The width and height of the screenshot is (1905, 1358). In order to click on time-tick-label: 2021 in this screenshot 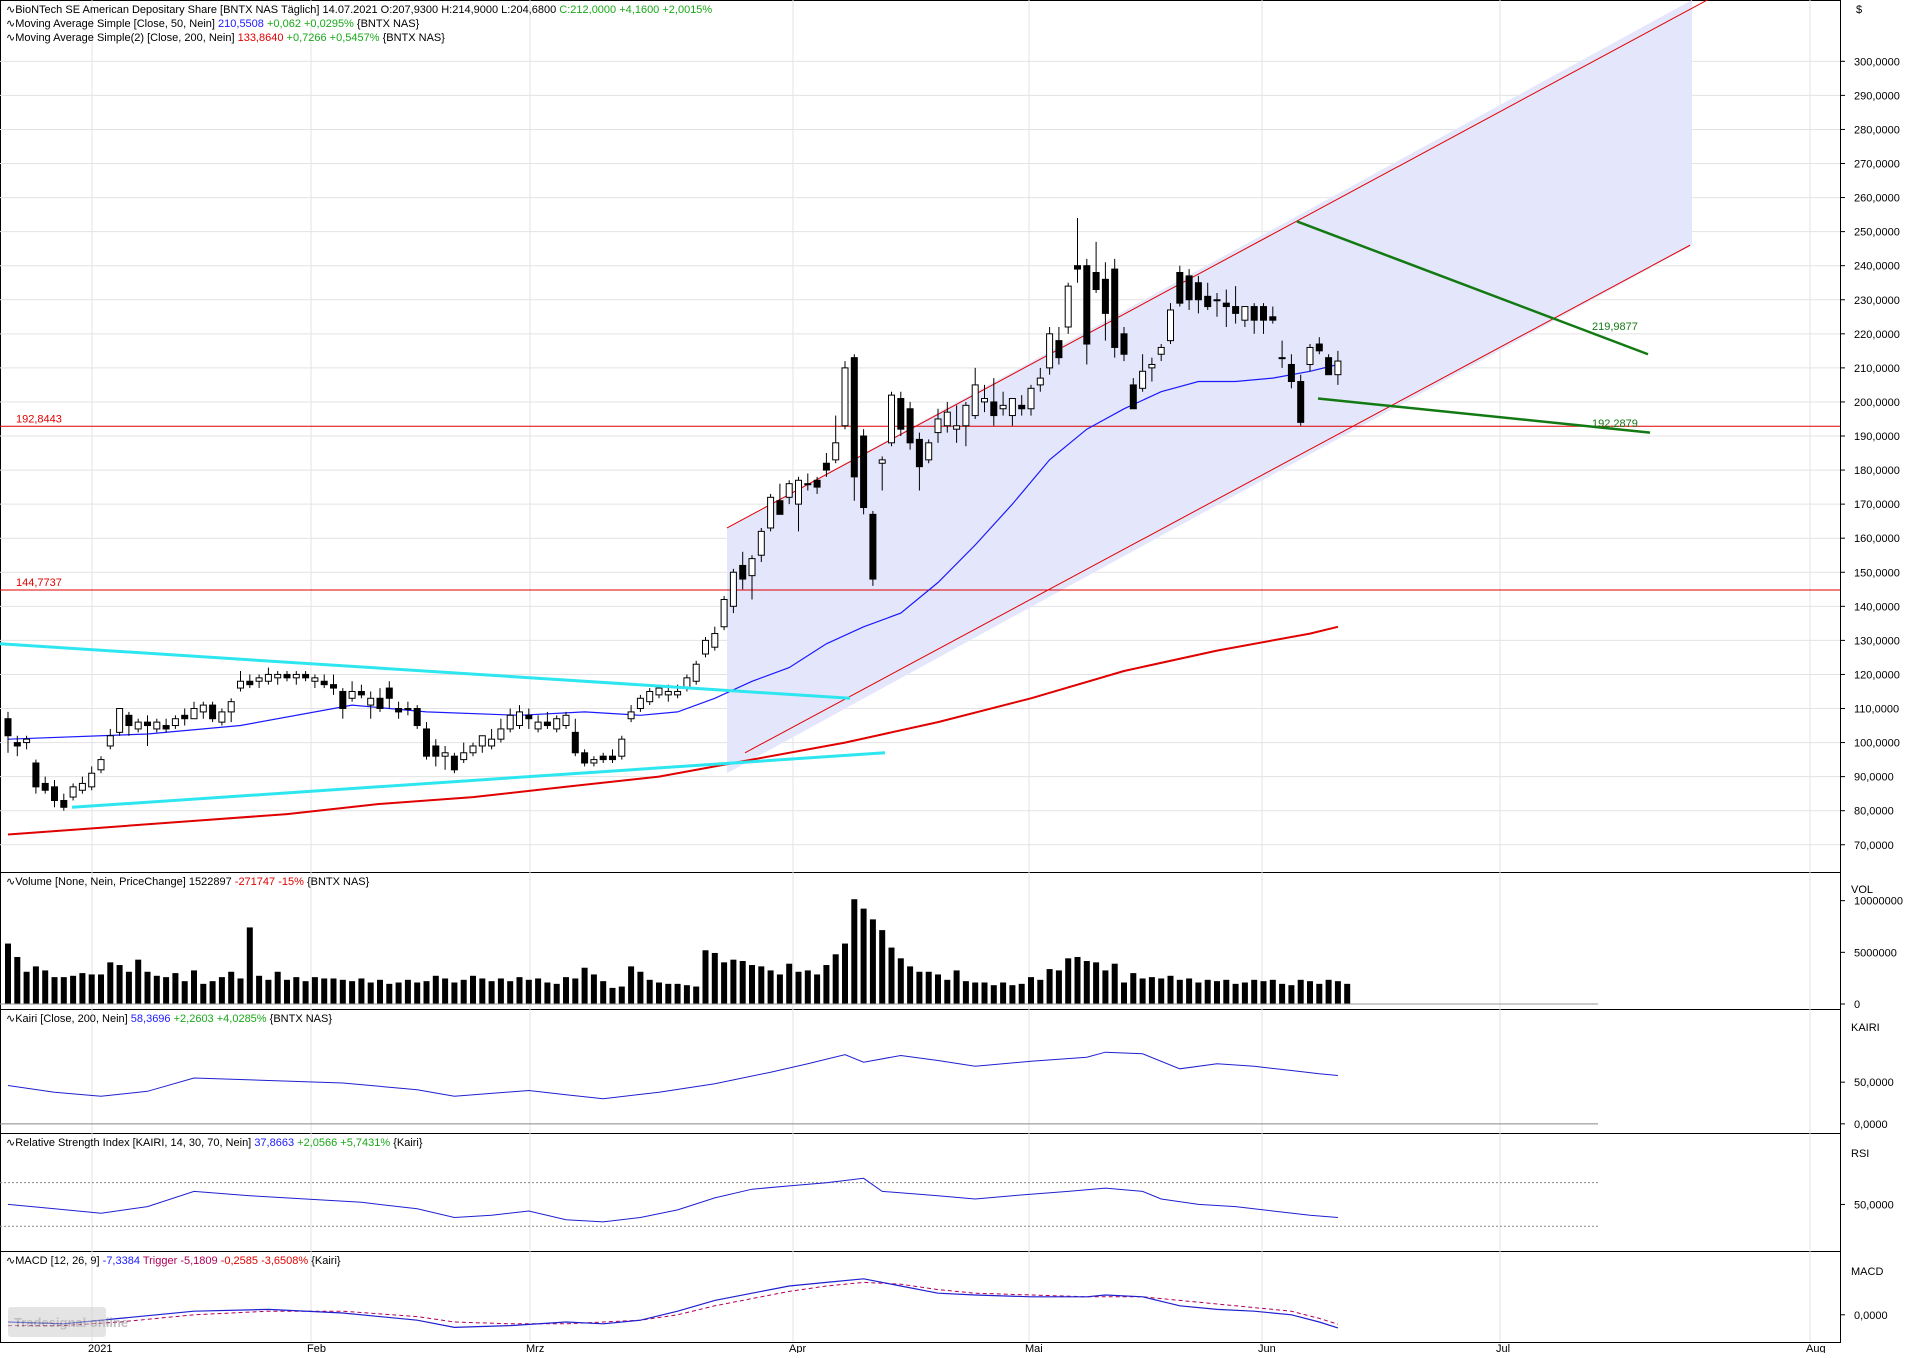, I will do `click(100, 1348)`.